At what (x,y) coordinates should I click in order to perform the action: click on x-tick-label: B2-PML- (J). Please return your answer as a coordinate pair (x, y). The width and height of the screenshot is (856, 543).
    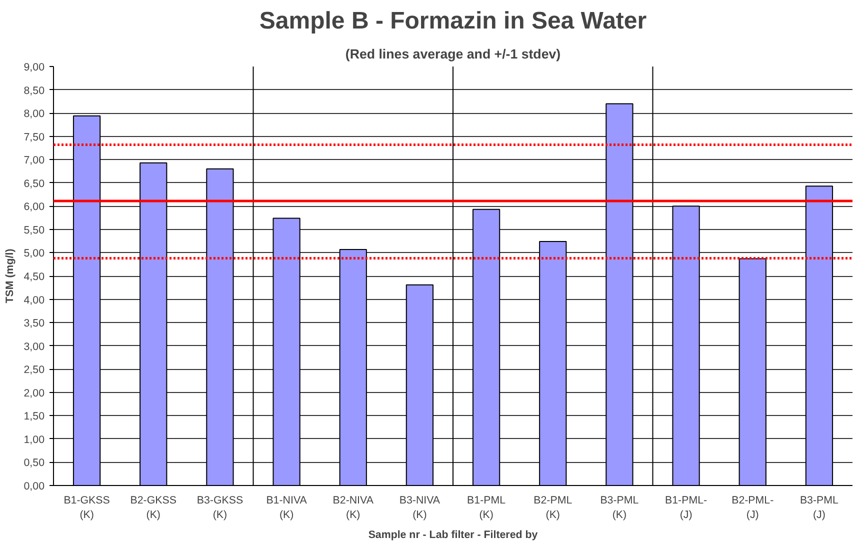
    Looking at the image, I should click on (753, 507).